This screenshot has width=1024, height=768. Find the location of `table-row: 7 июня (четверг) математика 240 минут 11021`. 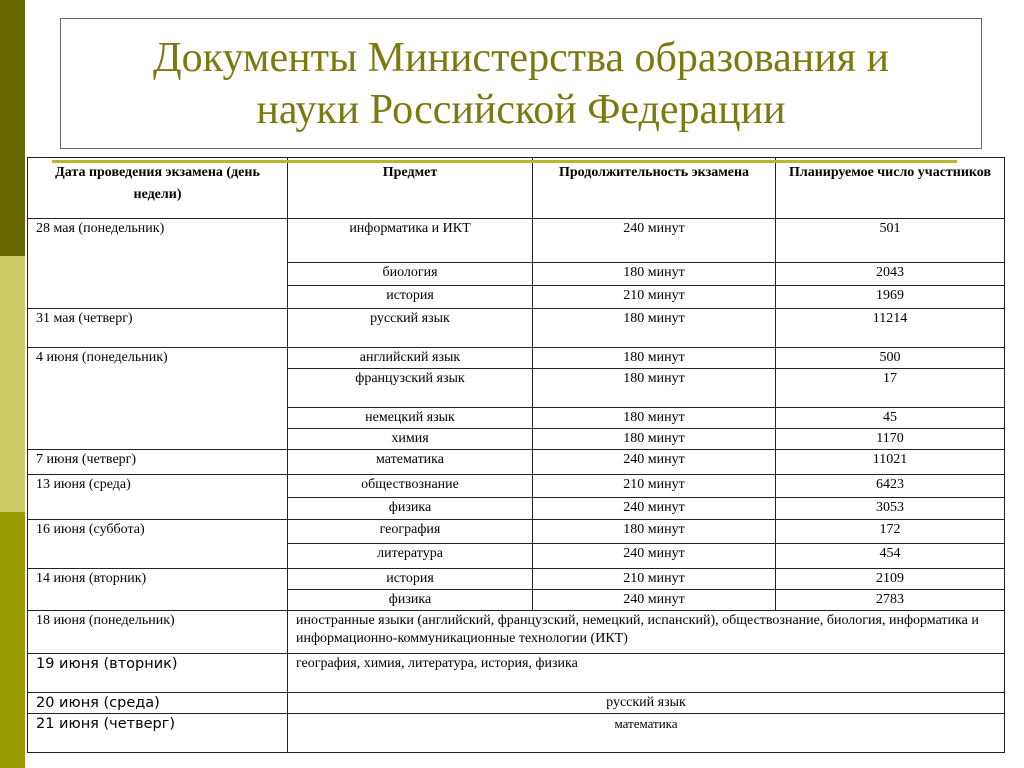

table-row: 7 июня (четверг) математика 240 минут 11021 is located at coordinates (516, 462).